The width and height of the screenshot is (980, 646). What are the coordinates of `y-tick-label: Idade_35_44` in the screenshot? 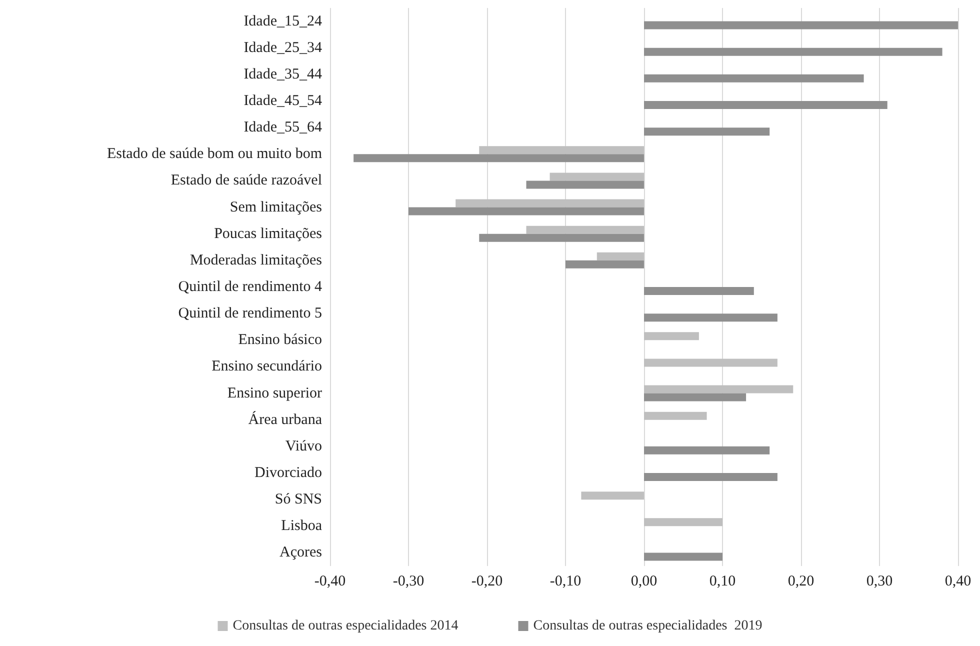 It's located at (283, 74).